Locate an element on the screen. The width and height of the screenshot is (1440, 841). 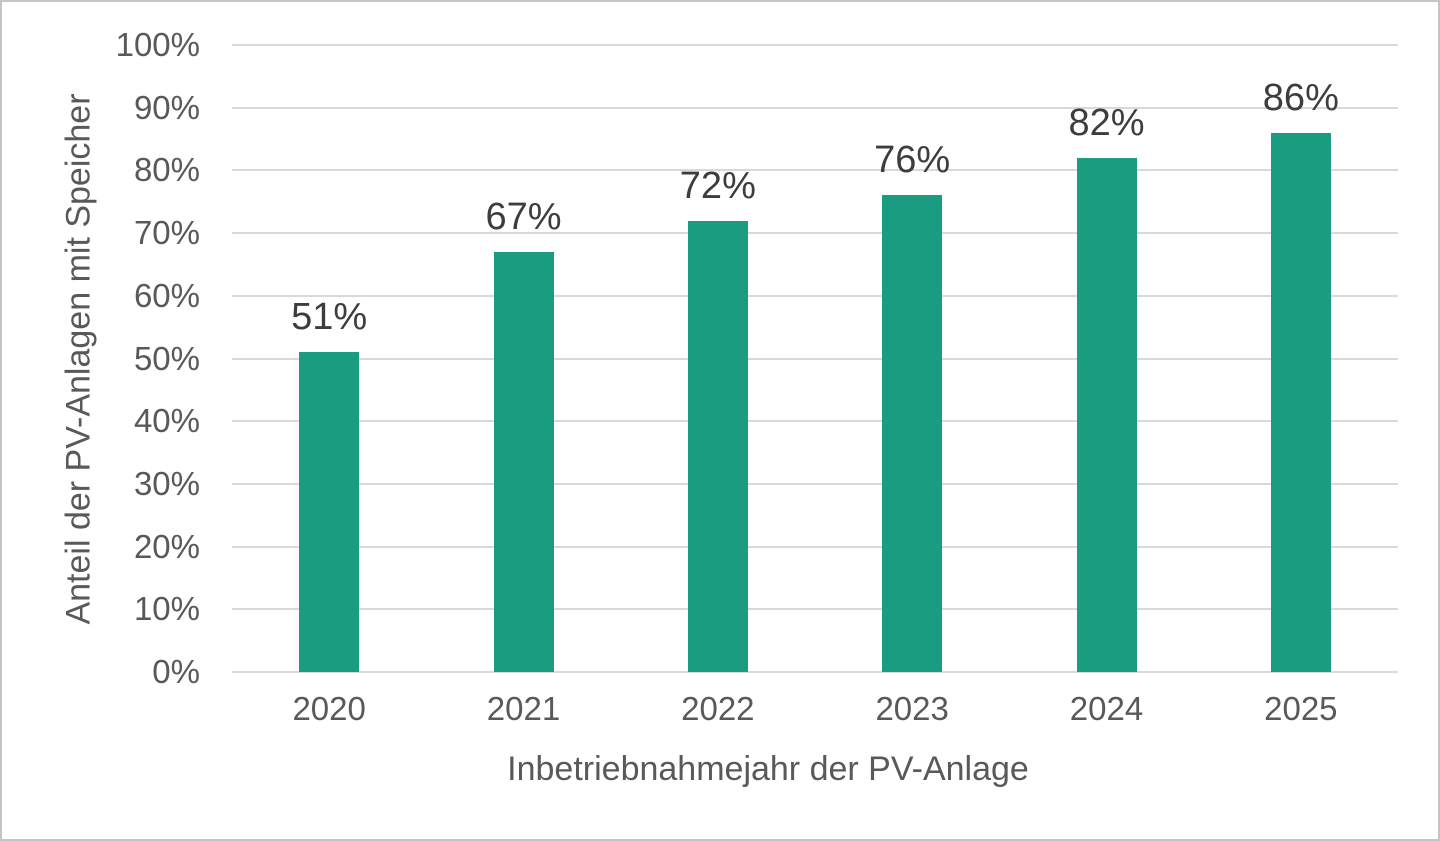
y-axis-tick-label: 90% is located at coordinates (166, 107).